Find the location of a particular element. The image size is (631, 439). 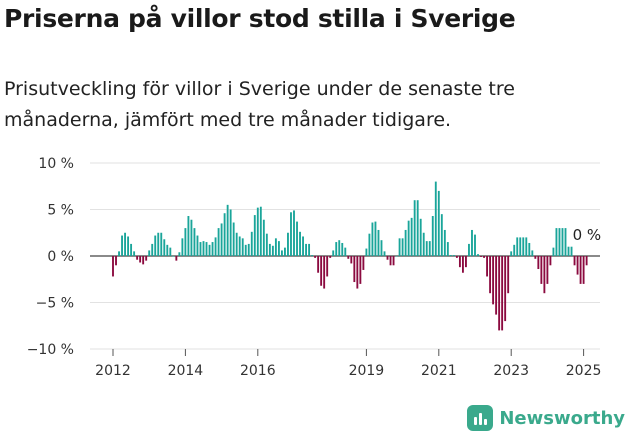

x-tick-label: 2012 is located at coordinates (113, 371).